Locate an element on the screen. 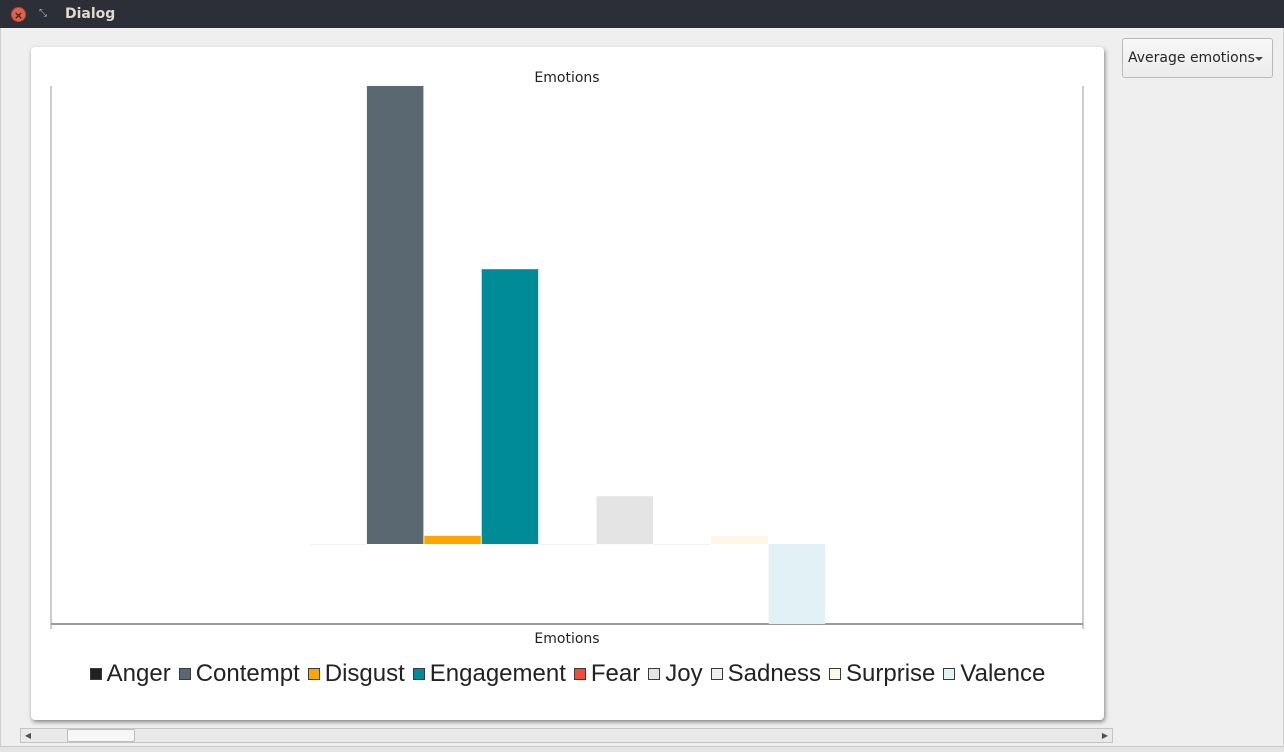  horizontal-scrollbar: ◀ ▶ is located at coordinates (566, 735).